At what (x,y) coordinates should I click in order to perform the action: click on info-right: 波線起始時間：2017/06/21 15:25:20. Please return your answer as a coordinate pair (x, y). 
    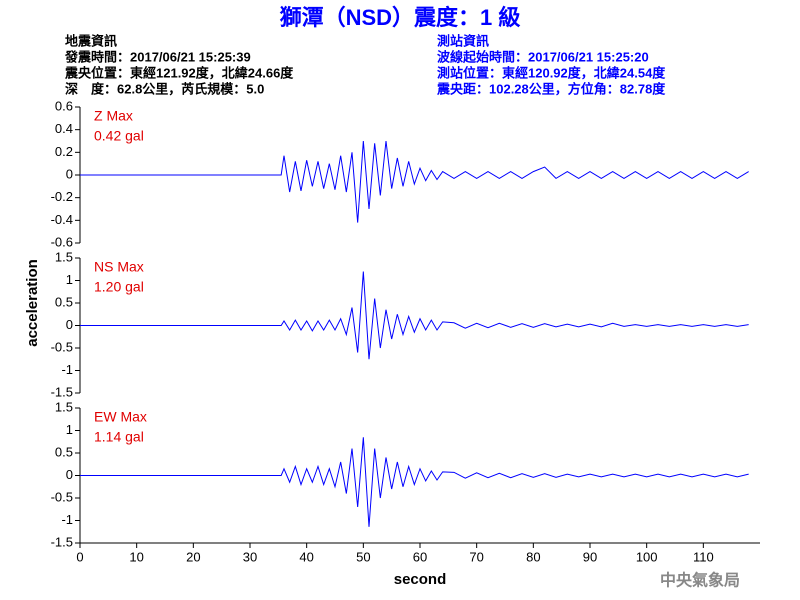
    Looking at the image, I should click on (543, 56).